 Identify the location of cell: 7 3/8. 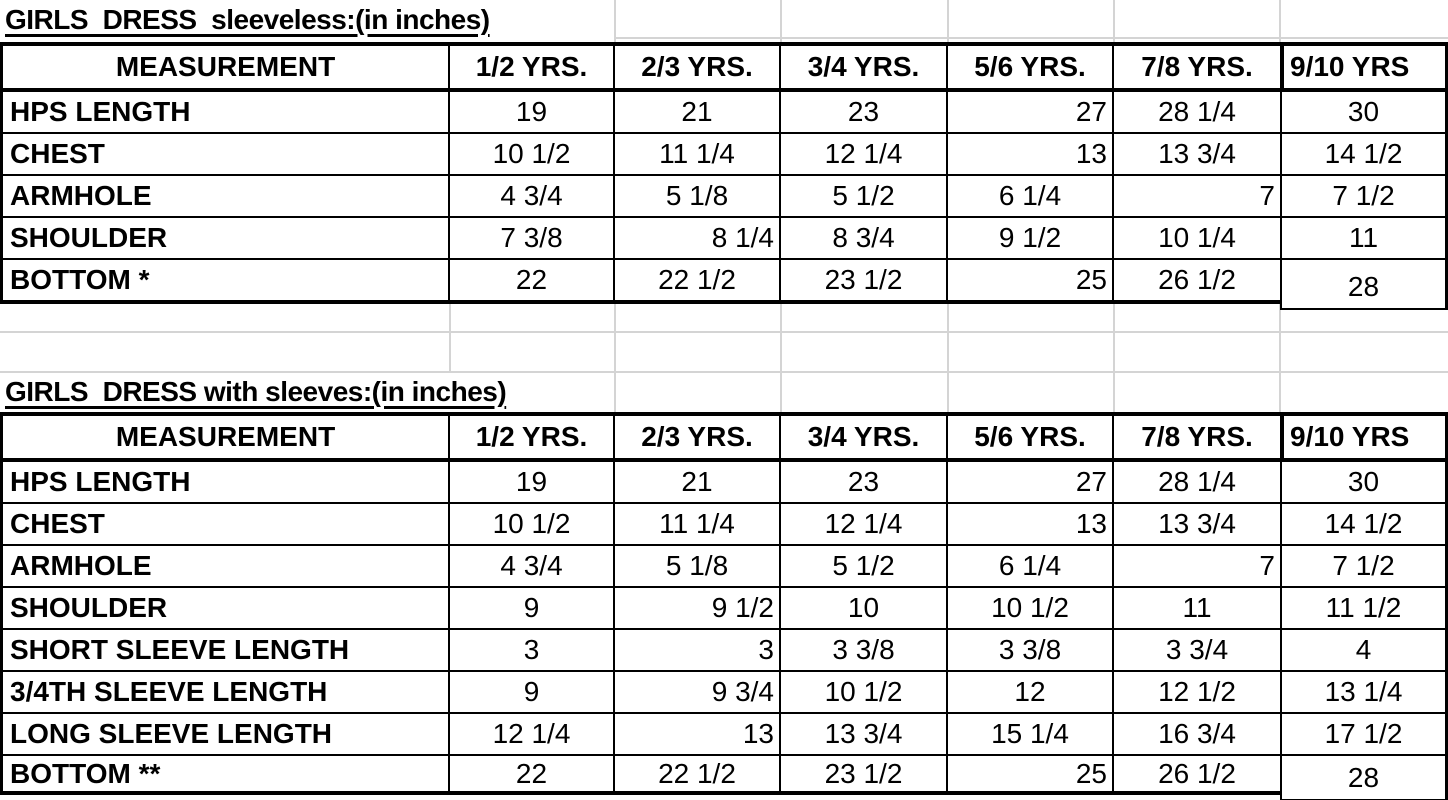
(532, 239).